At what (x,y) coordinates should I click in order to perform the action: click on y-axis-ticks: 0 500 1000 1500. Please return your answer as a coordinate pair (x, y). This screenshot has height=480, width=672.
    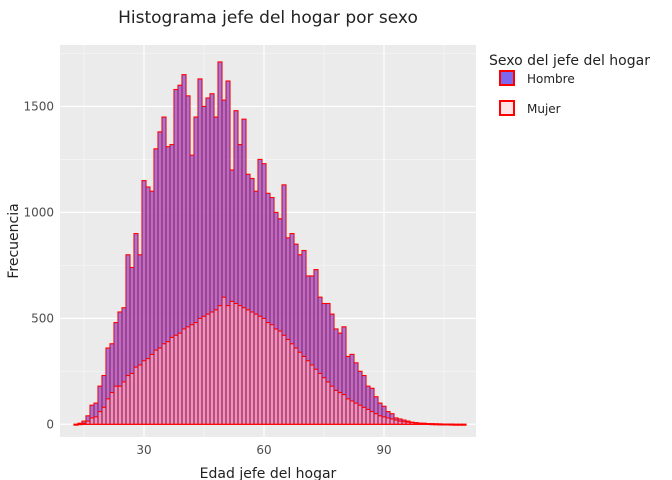
    Looking at the image, I should click on (38, 265).